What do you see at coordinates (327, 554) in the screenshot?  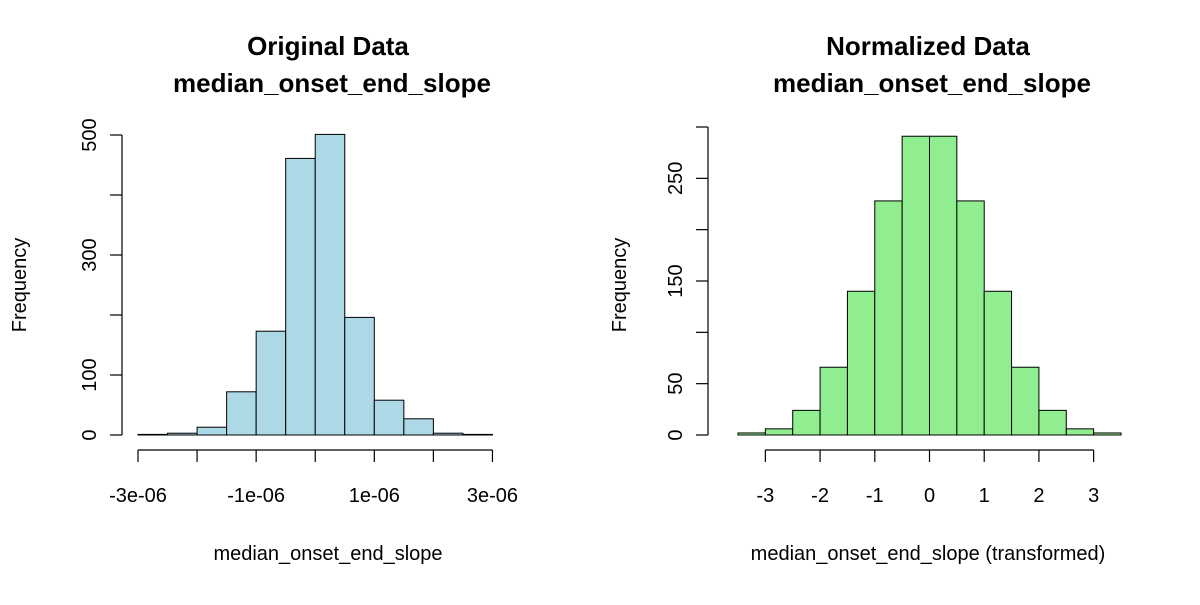 I see `x-axis-label: median_onset_end_slope` at bounding box center [327, 554].